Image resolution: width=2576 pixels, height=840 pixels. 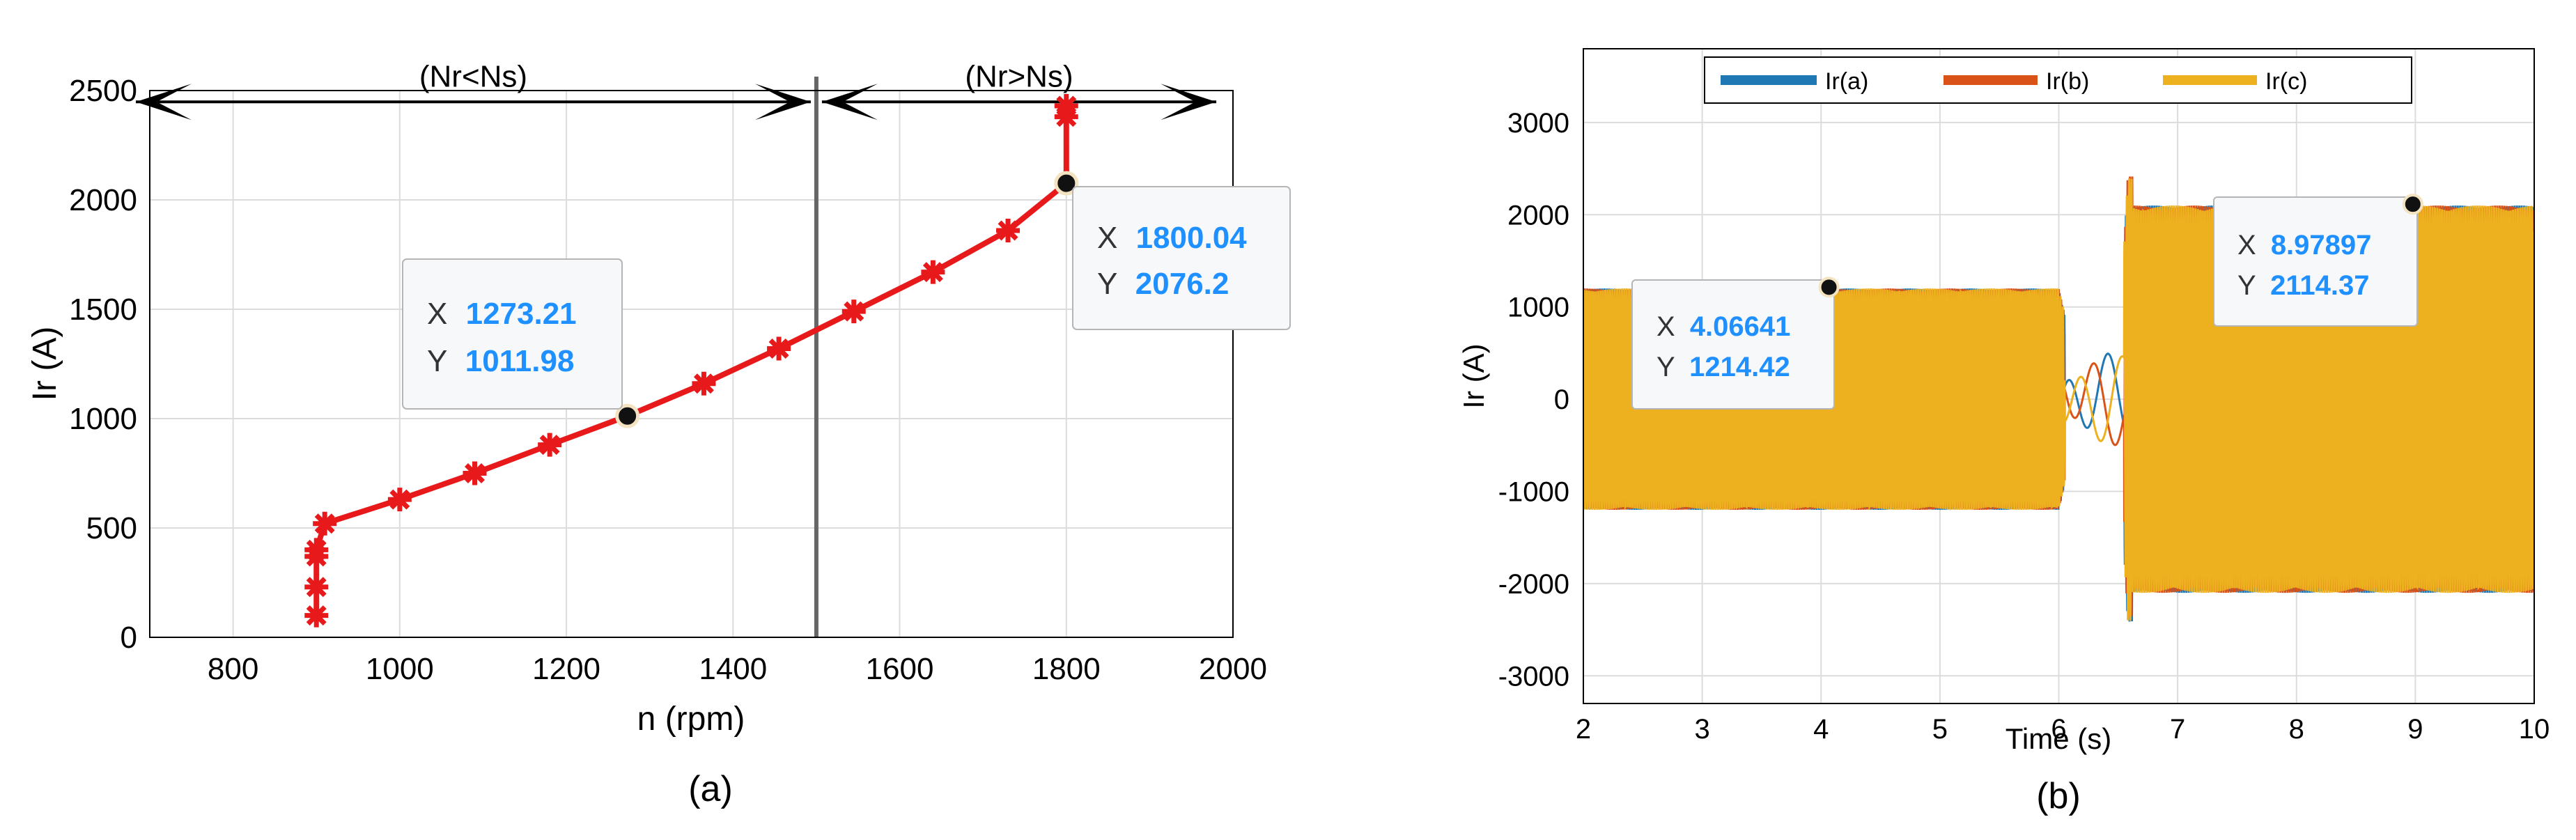 I want to click on svg-text: Y 2076.2, so click(x=1163, y=284).